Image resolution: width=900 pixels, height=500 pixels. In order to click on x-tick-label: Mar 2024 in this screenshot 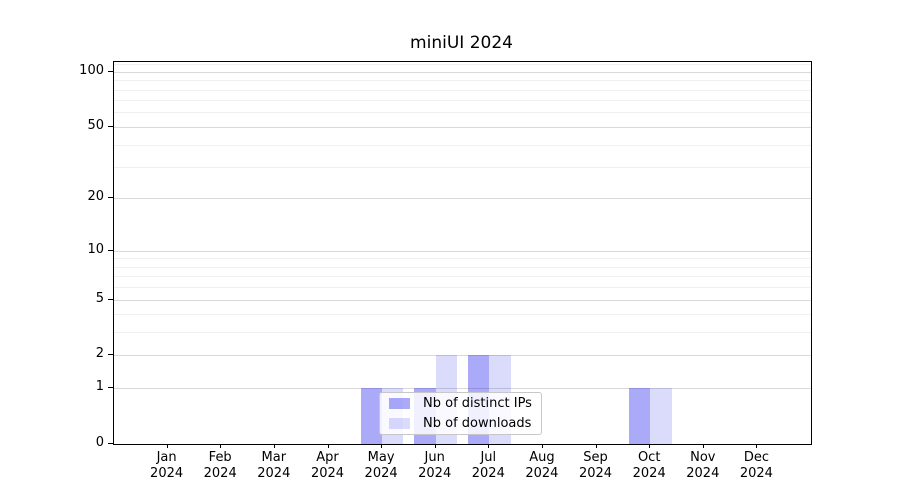, I will do `click(274, 465)`.